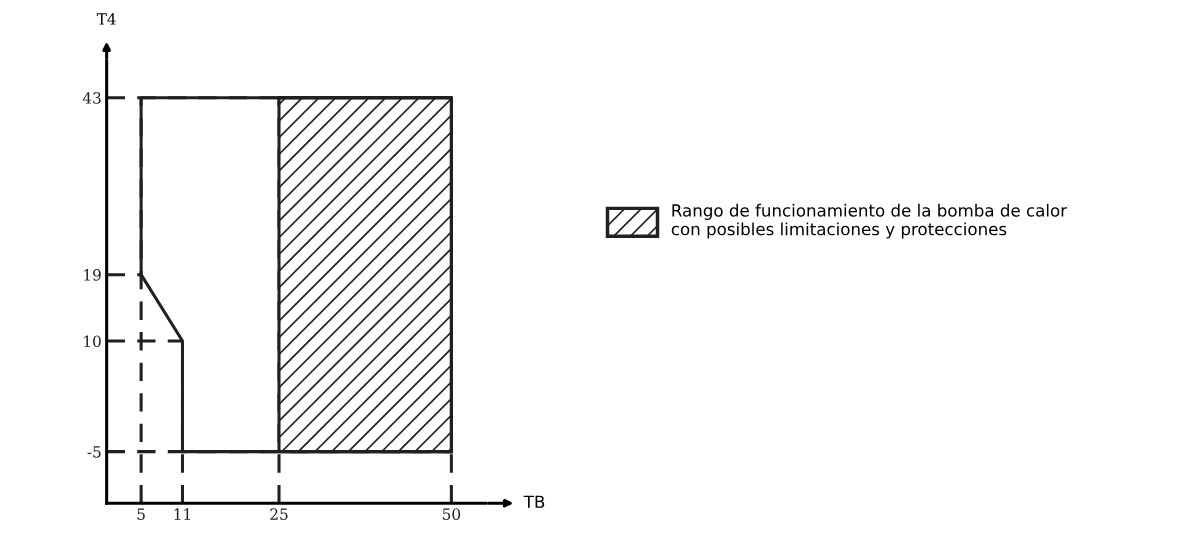 This screenshot has height=553, width=1185. What do you see at coordinates (279, 514) in the screenshot?
I see `x-tick-label: 25` at bounding box center [279, 514].